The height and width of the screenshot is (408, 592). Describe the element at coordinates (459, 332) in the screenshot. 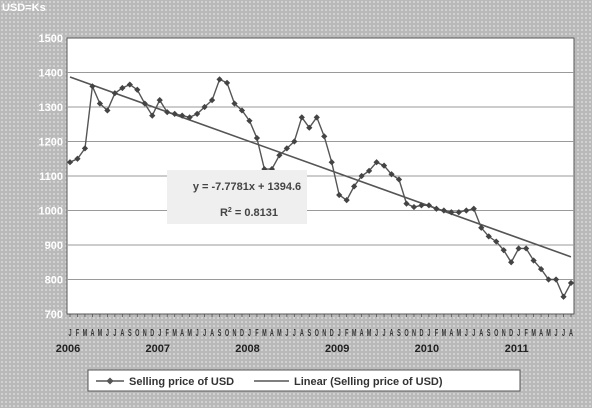

I see `x-tick-label-52: M` at that location.